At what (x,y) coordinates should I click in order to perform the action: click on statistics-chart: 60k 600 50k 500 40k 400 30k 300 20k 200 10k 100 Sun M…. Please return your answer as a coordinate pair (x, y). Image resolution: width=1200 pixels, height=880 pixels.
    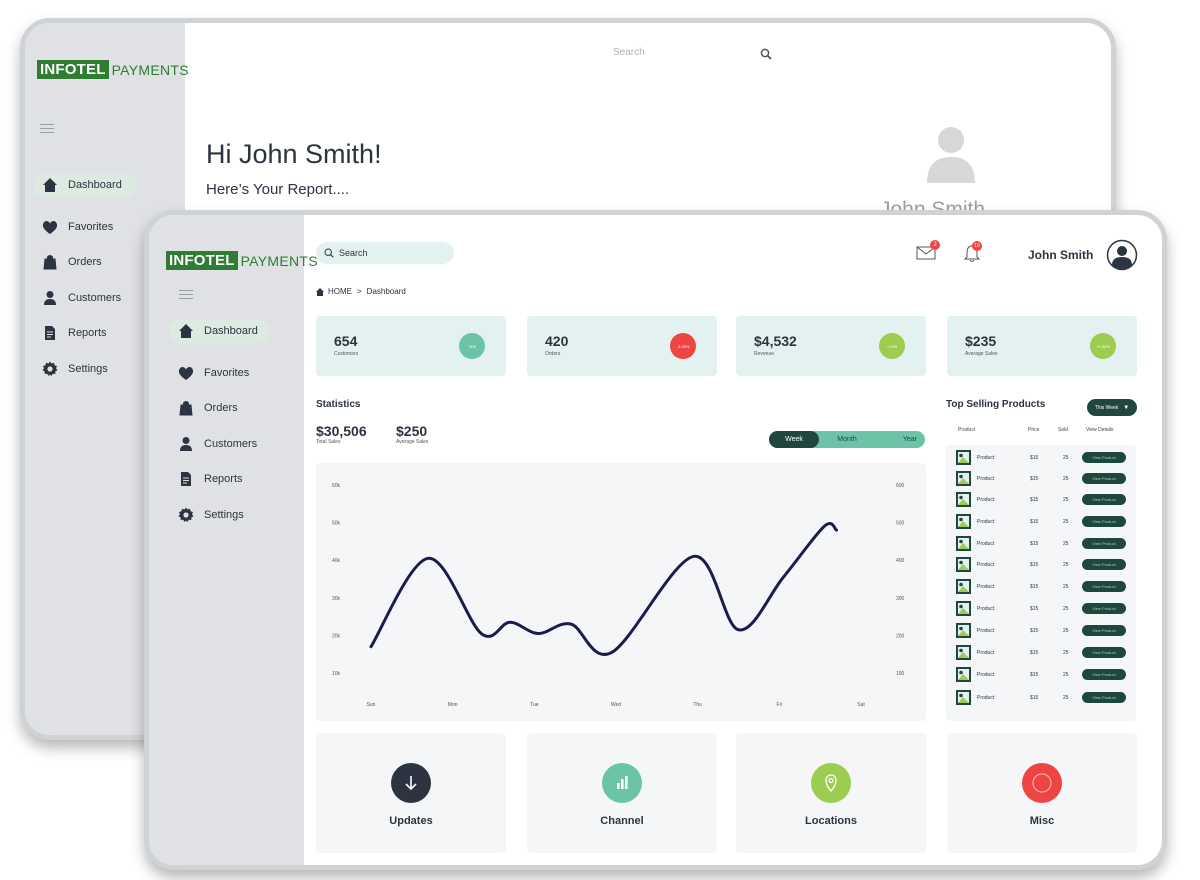
    Looking at the image, I should click on (621, 592).